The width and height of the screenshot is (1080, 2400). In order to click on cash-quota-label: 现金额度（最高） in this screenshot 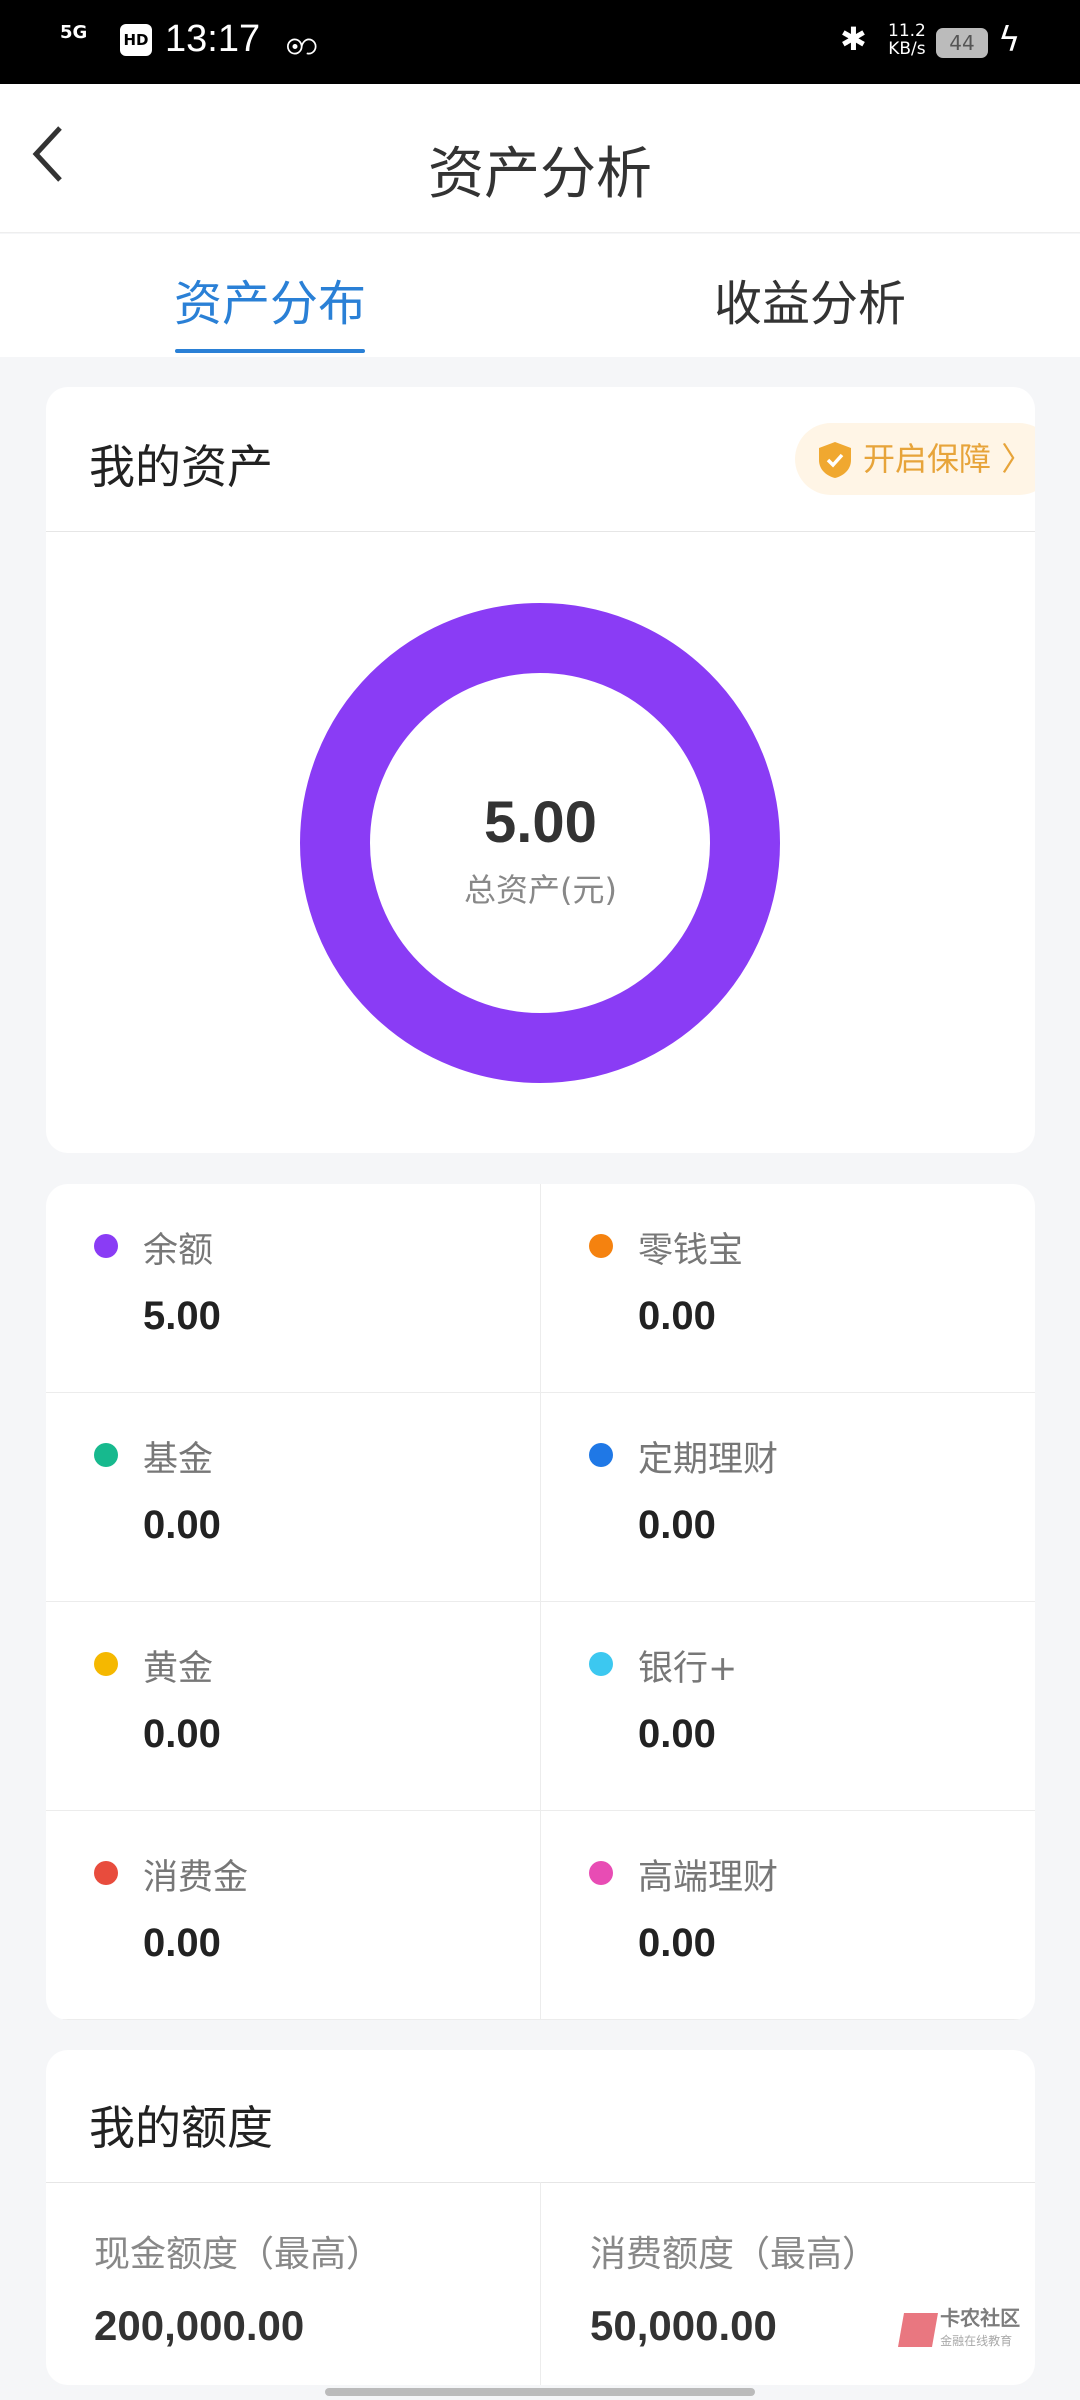, I will do `click(238, 2254)`.